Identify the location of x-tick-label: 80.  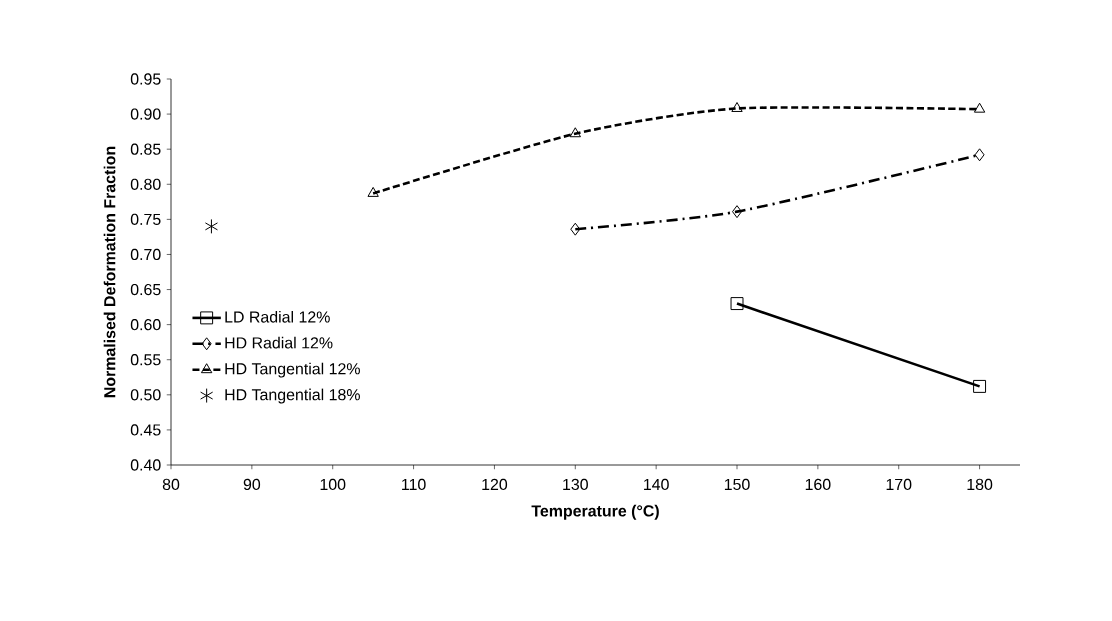
(171, 484).